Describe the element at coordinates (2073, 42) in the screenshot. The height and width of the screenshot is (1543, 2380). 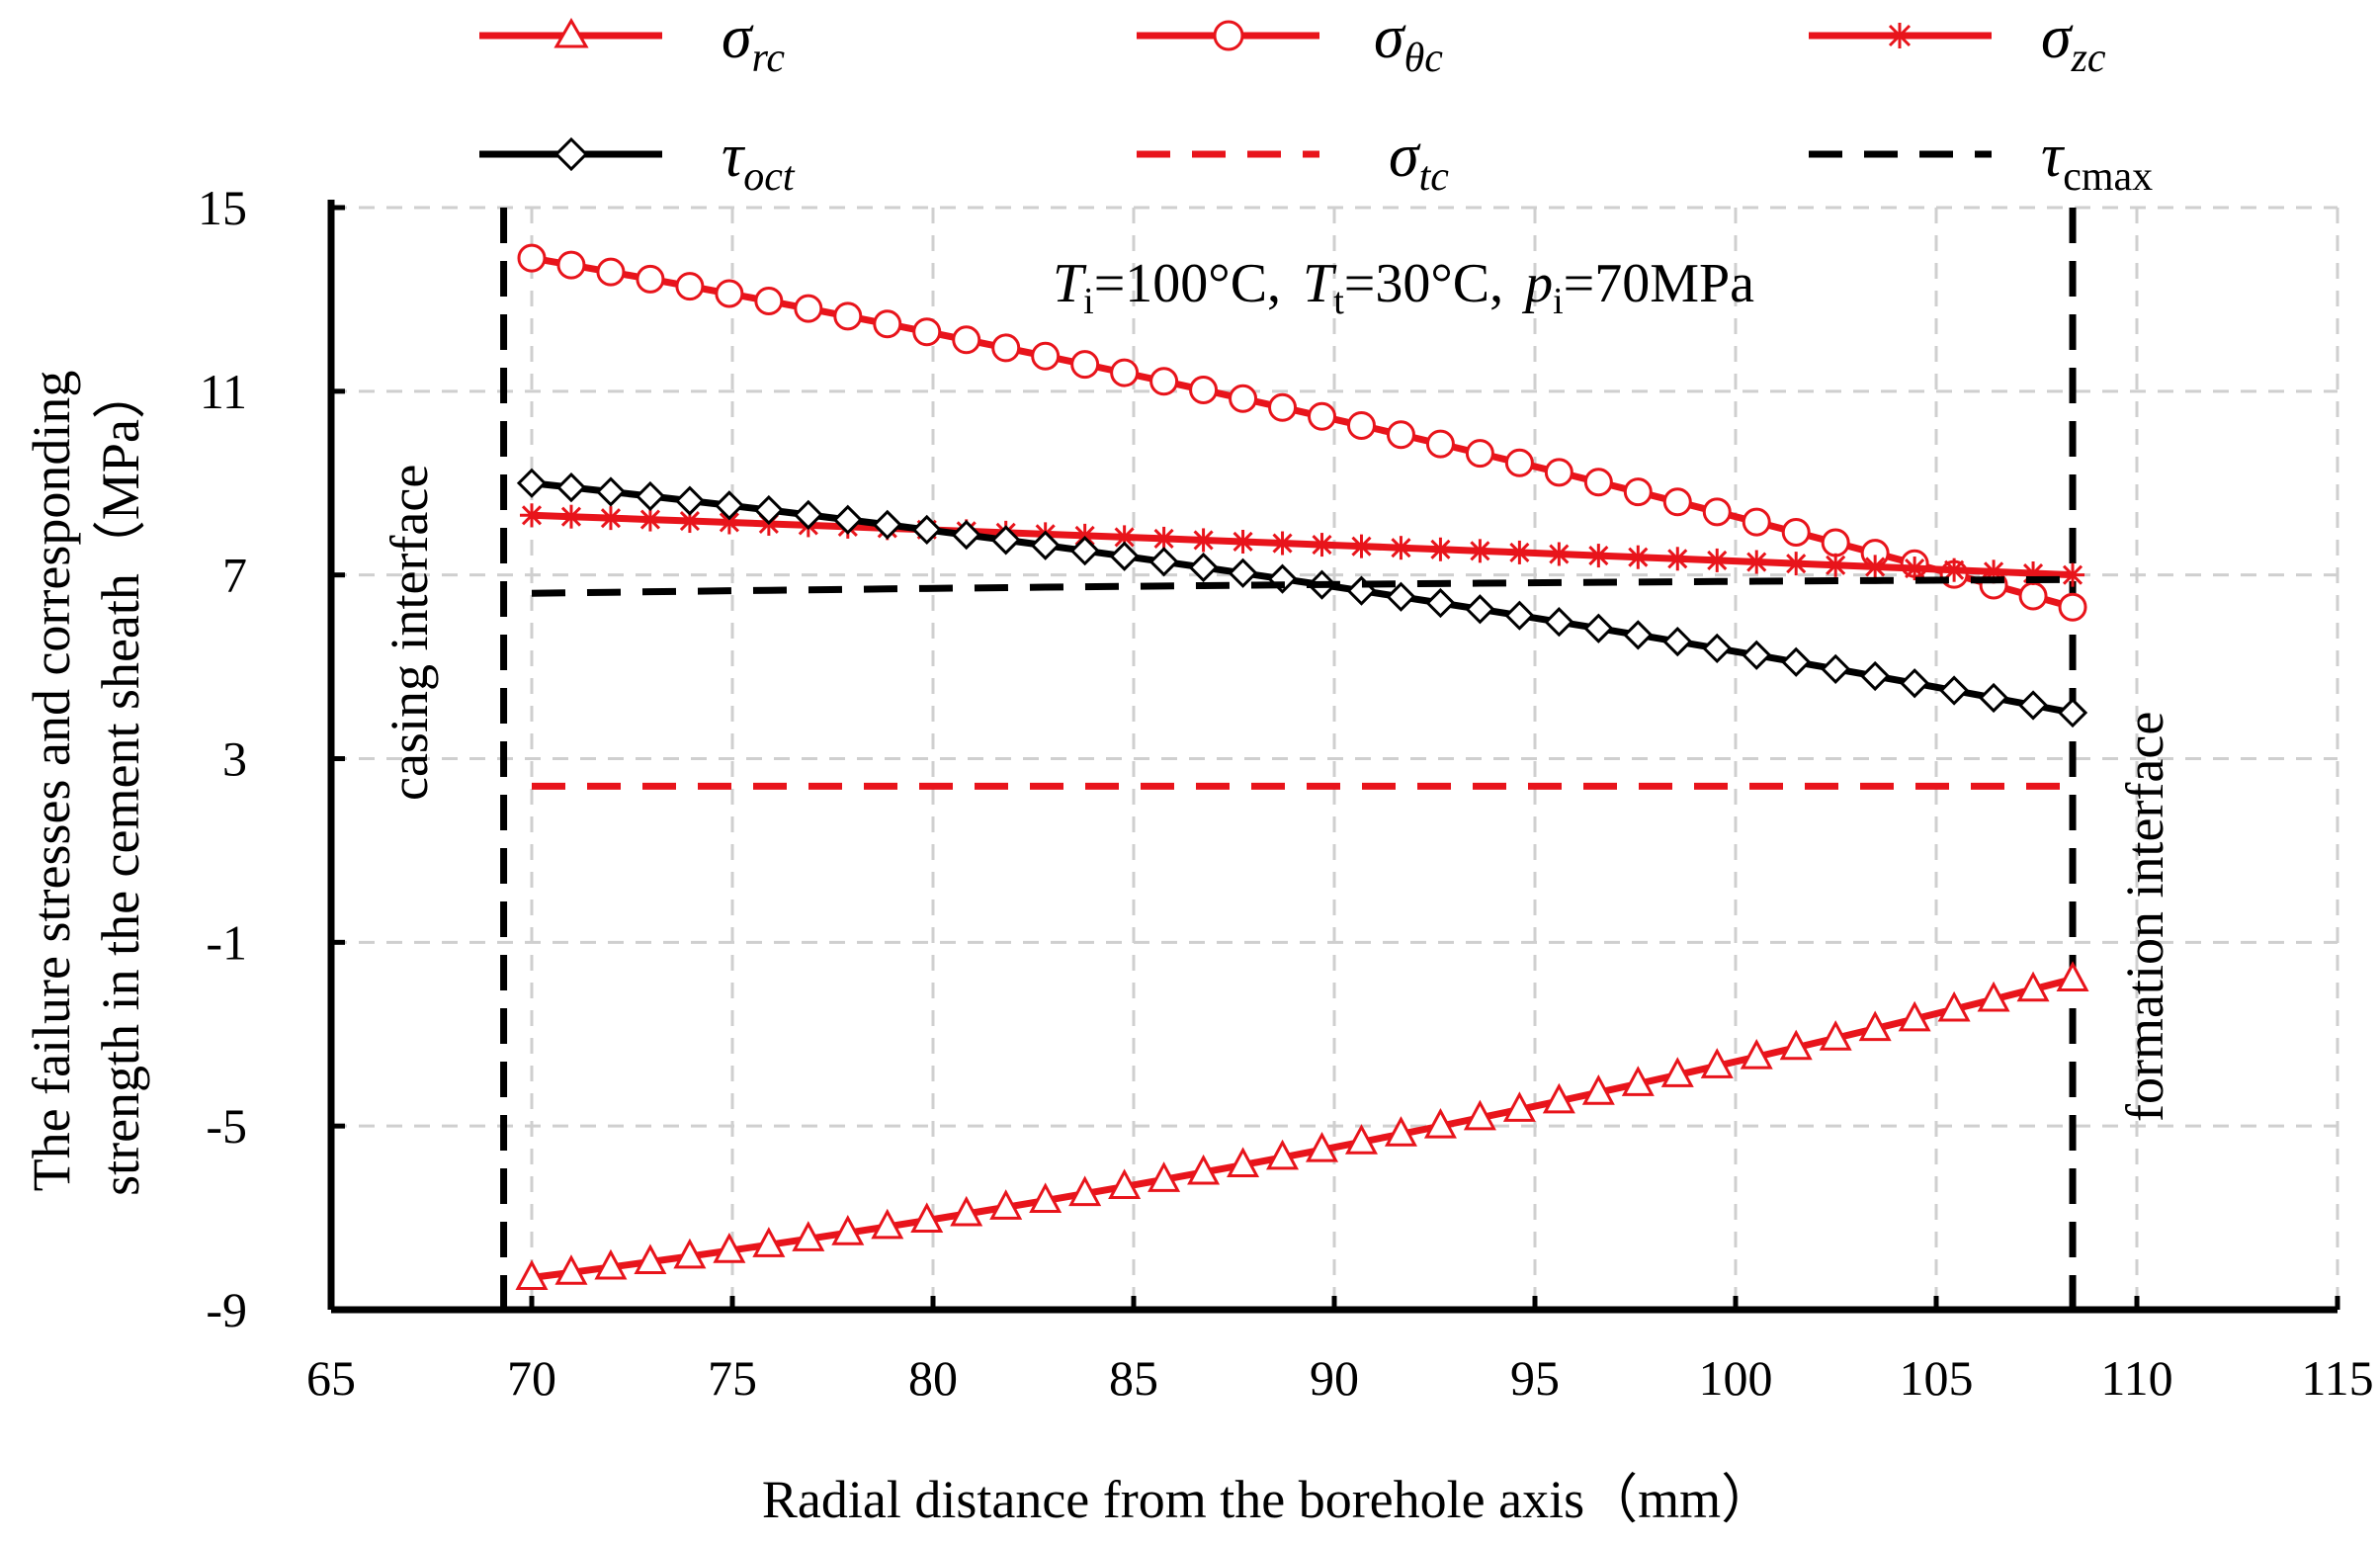
I see `legend-label-sigma-zc: σzc` at that location.